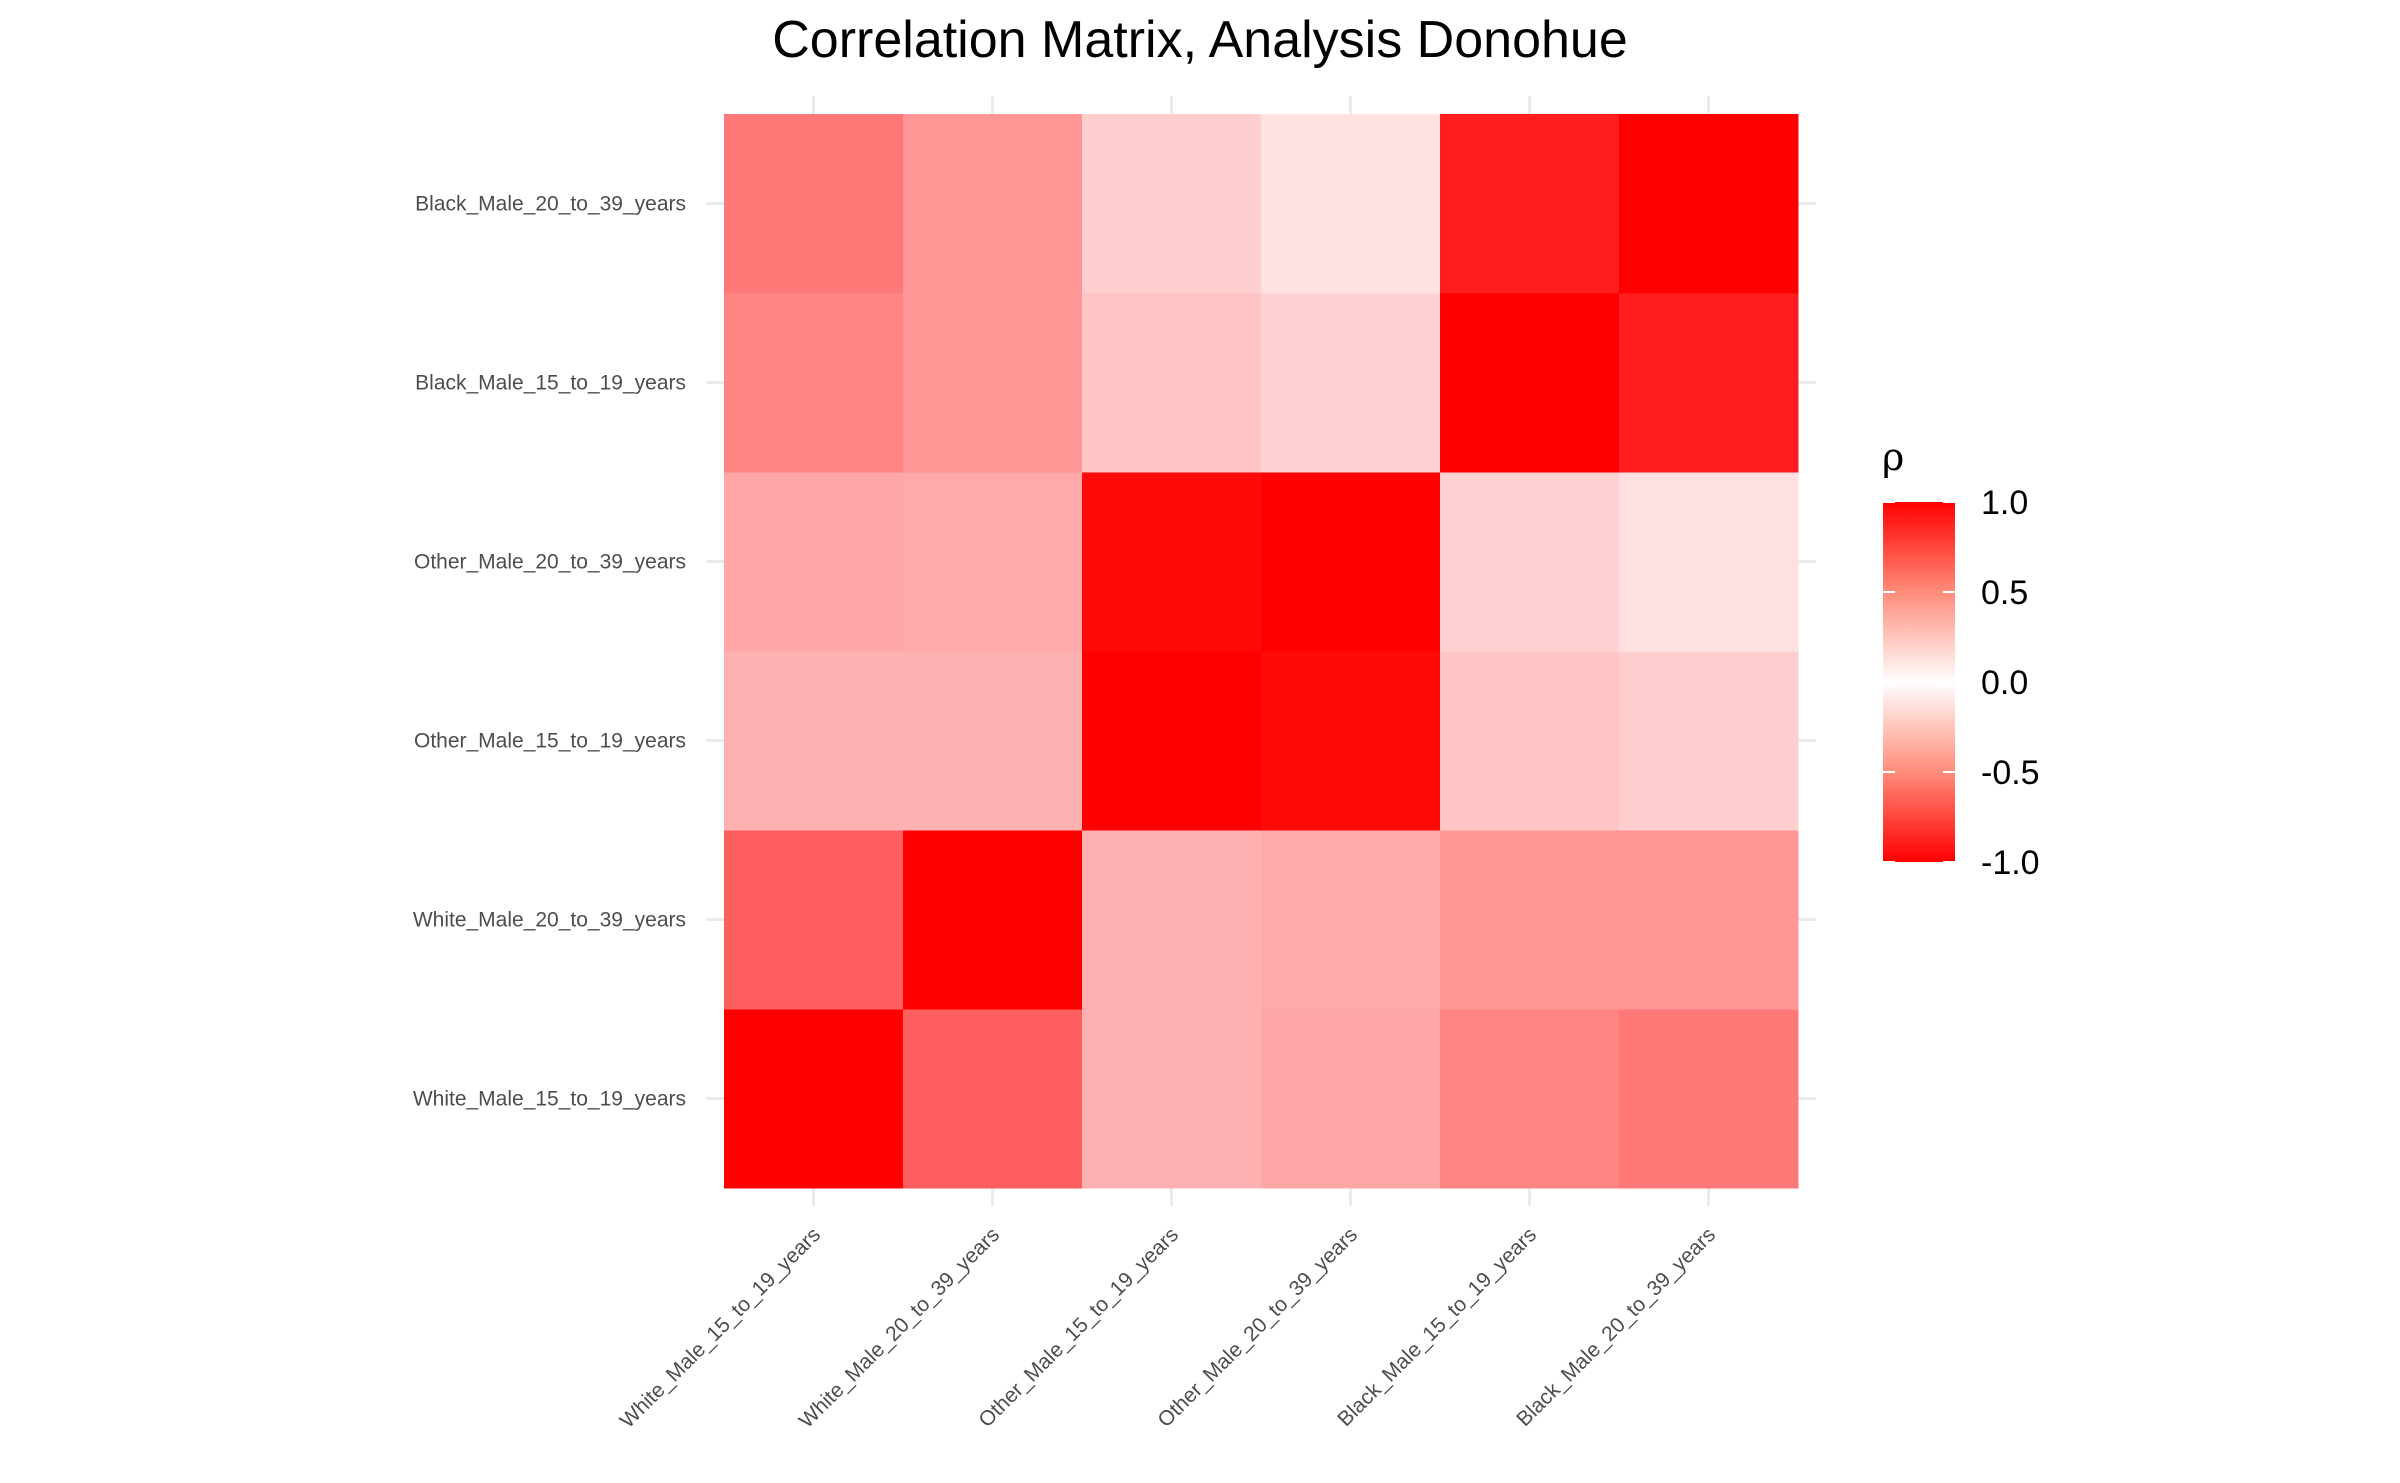 This screenshot has height=1483, width=2400. I want to click on legend-tick-label: -1.0, so click(2010, 863).